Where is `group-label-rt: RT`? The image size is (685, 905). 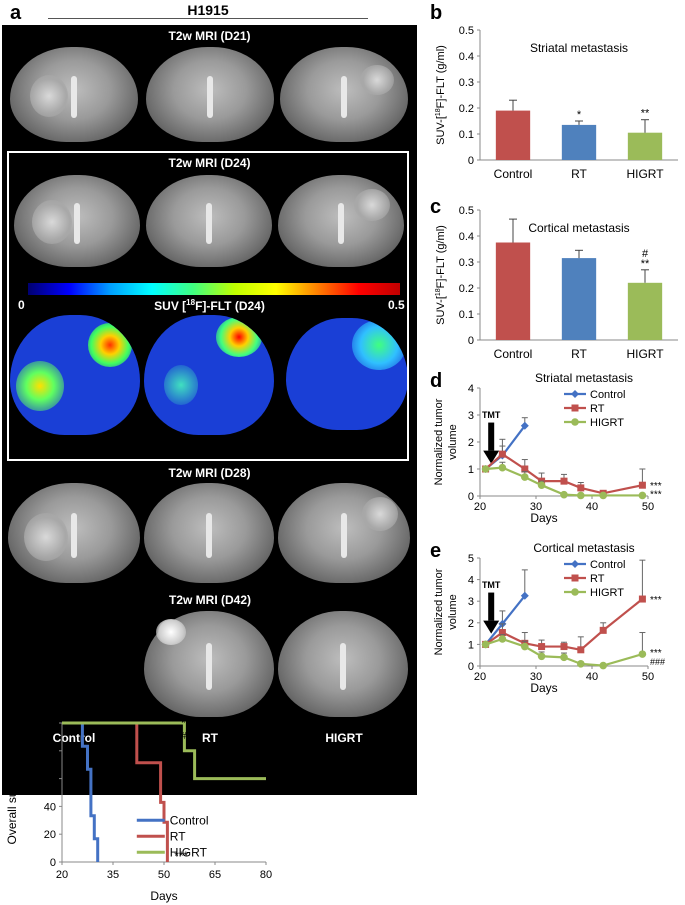
group-label-rt: RT is located at coordinates (210, 738).